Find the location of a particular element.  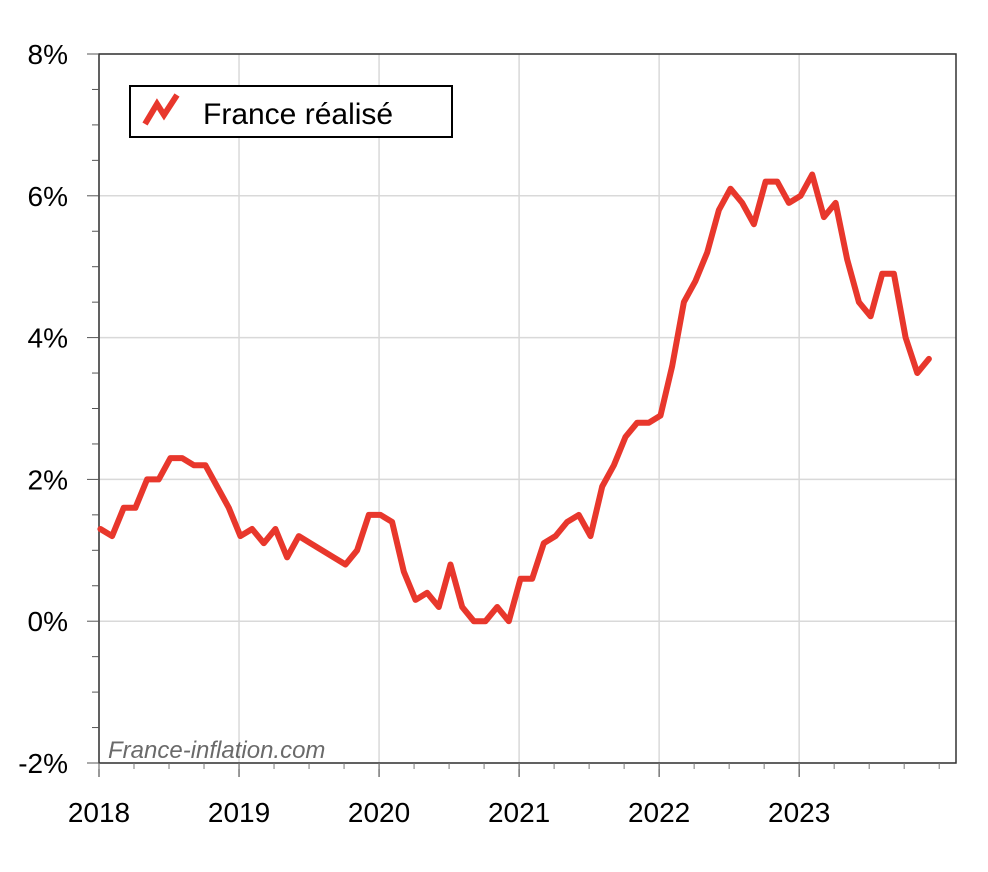

x-tick-label: 2023 is located at coordinates (799, 812).